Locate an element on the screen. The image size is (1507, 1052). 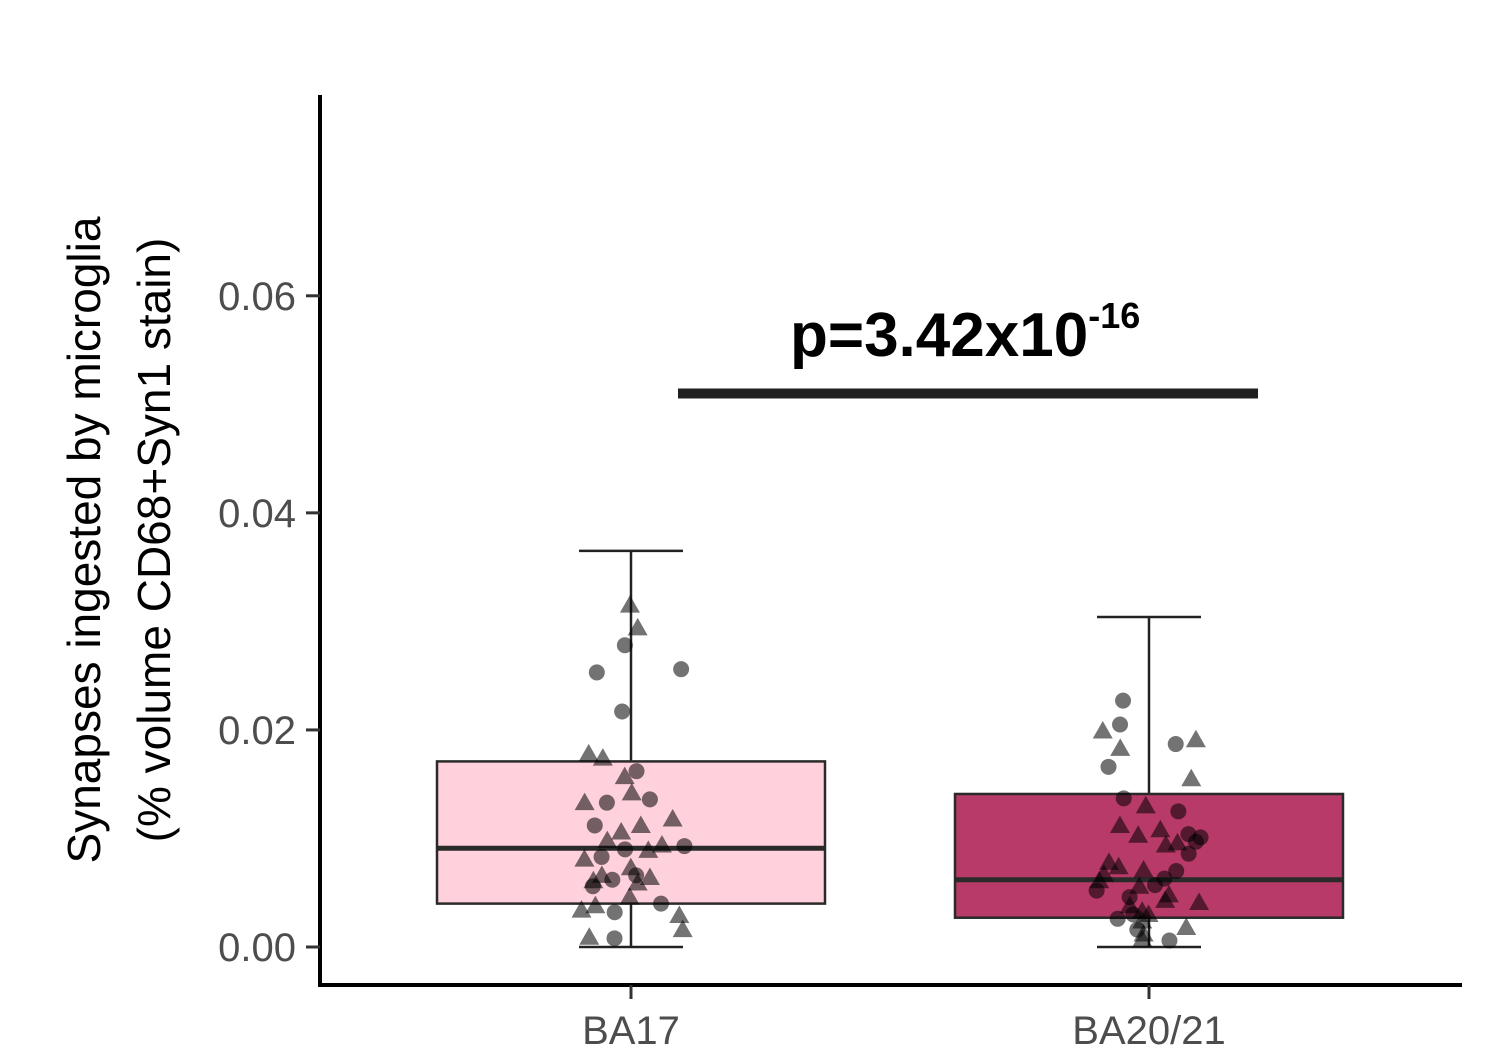
y-tick-label: 0.00 is located at coordinates (257, 948).